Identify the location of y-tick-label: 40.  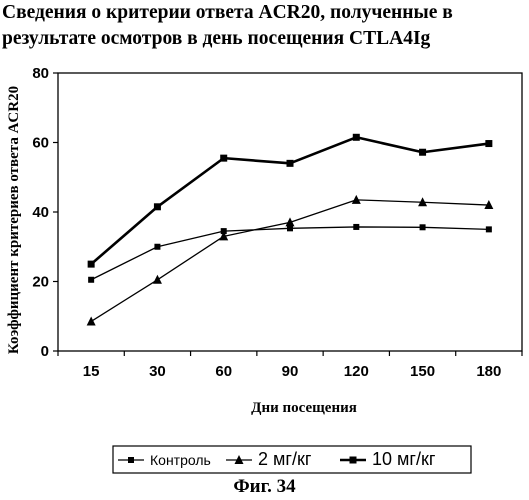
(40, 212).